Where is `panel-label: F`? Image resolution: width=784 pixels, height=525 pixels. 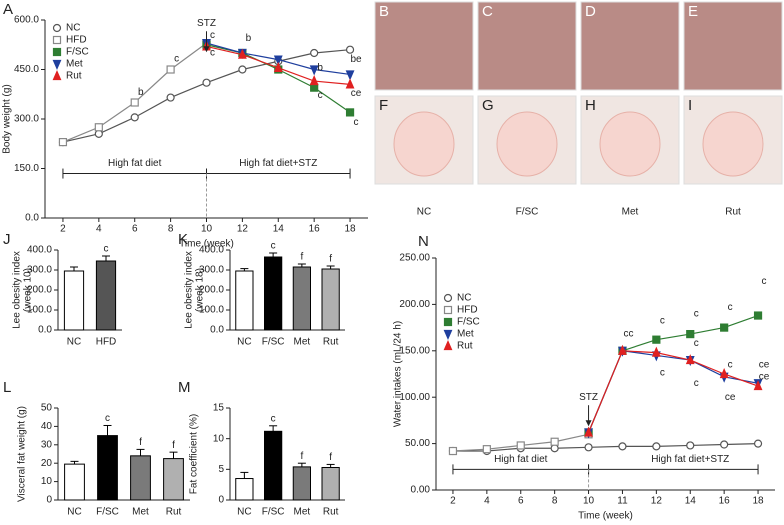 panel-label: F is located at coordinates (383, 105).